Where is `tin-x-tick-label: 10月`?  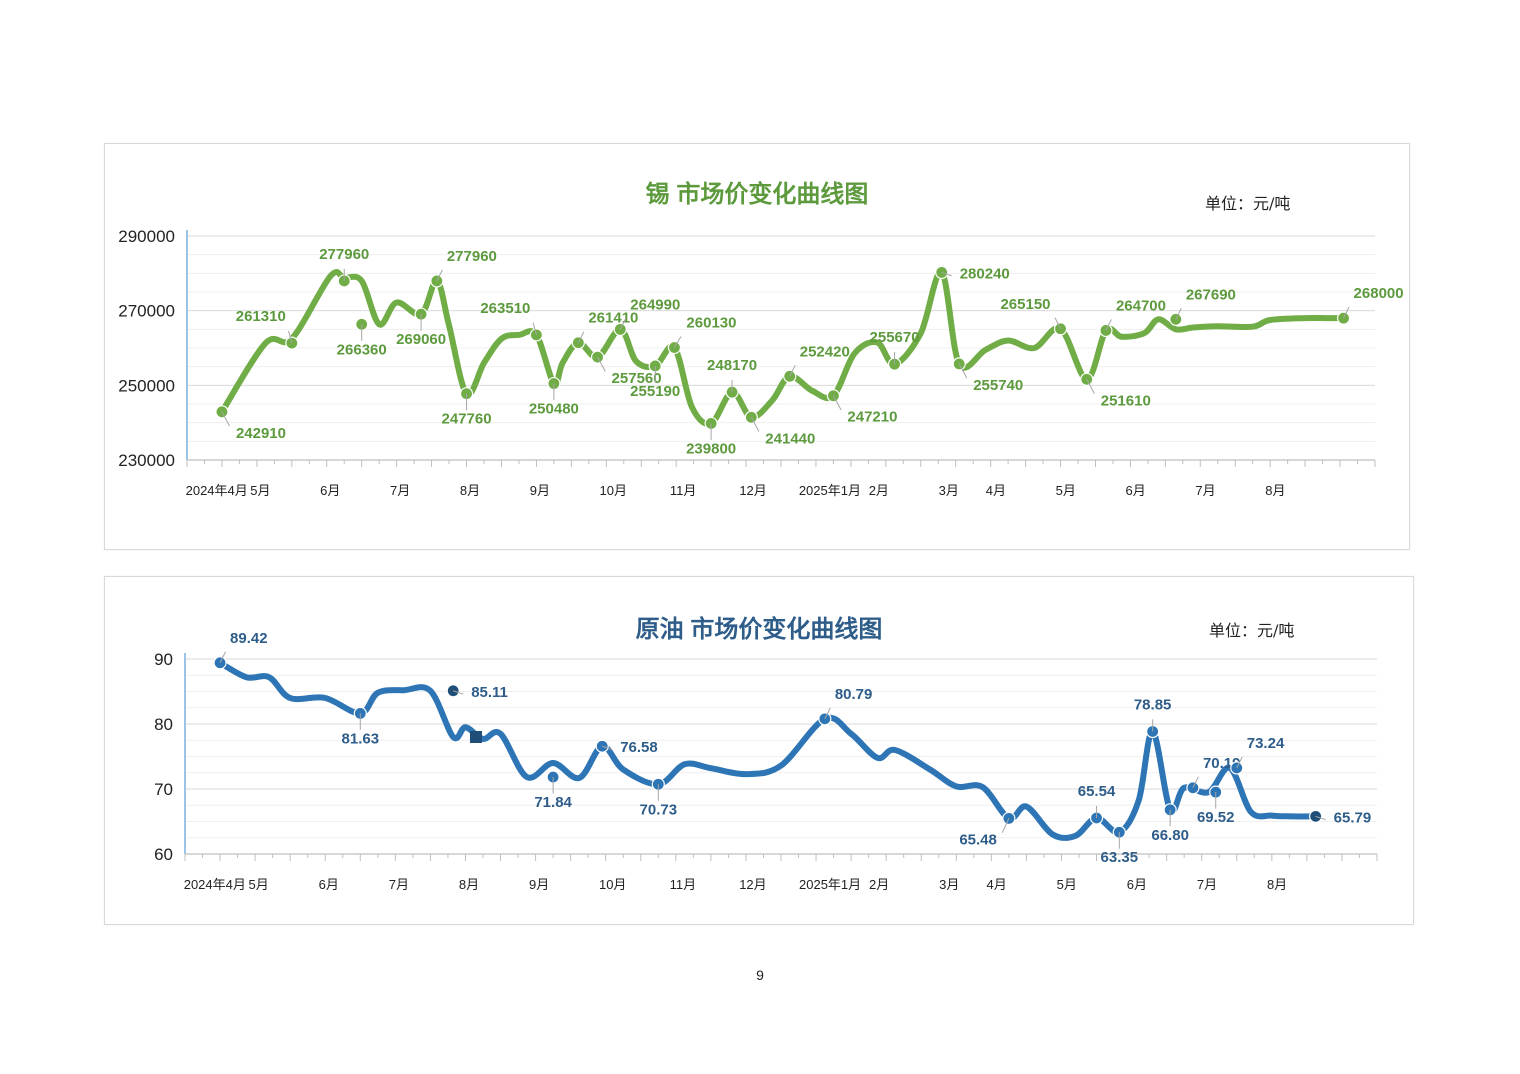 tin-x-tick-label: 10月 is located at coordinates (613, 490).